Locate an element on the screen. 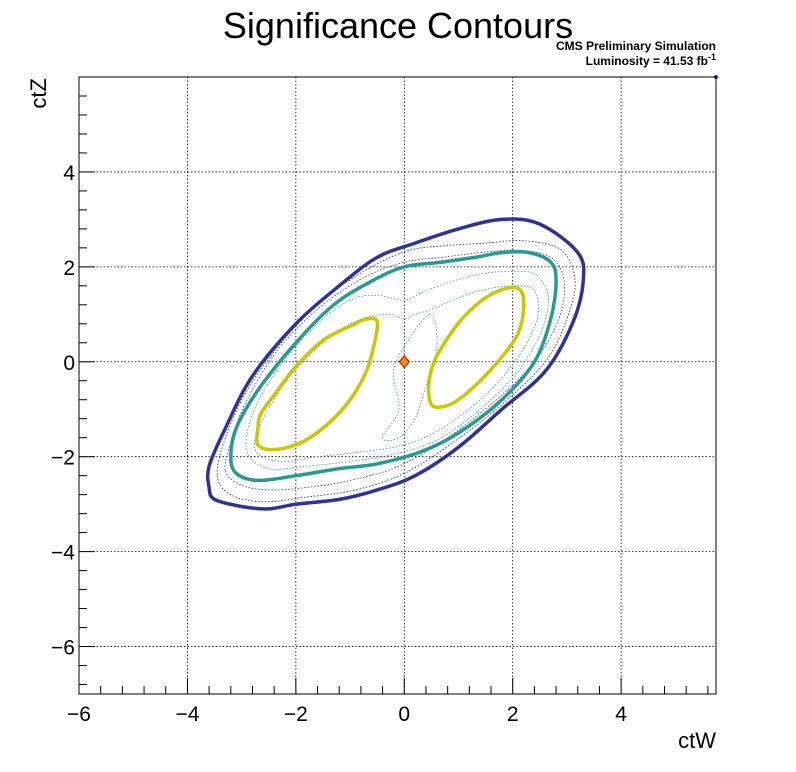 The height and width of the screenshot is (772, 796). x-tick-label: 2 is located at coordinates (513, 714).